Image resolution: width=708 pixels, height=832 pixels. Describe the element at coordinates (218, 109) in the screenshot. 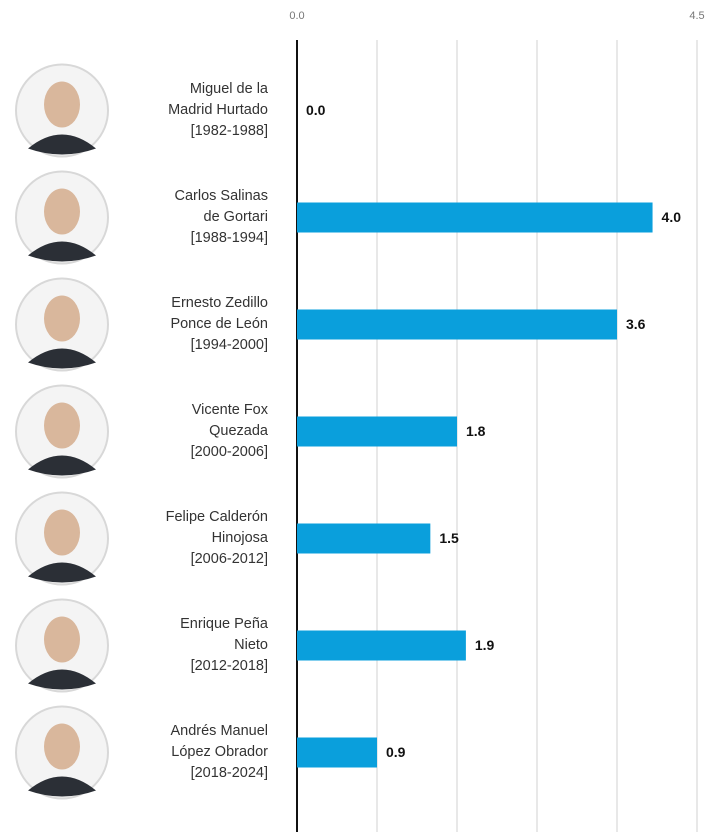

I see `category-label: Miguel de la Madrid Hurtado [1982-1988]` at that location.